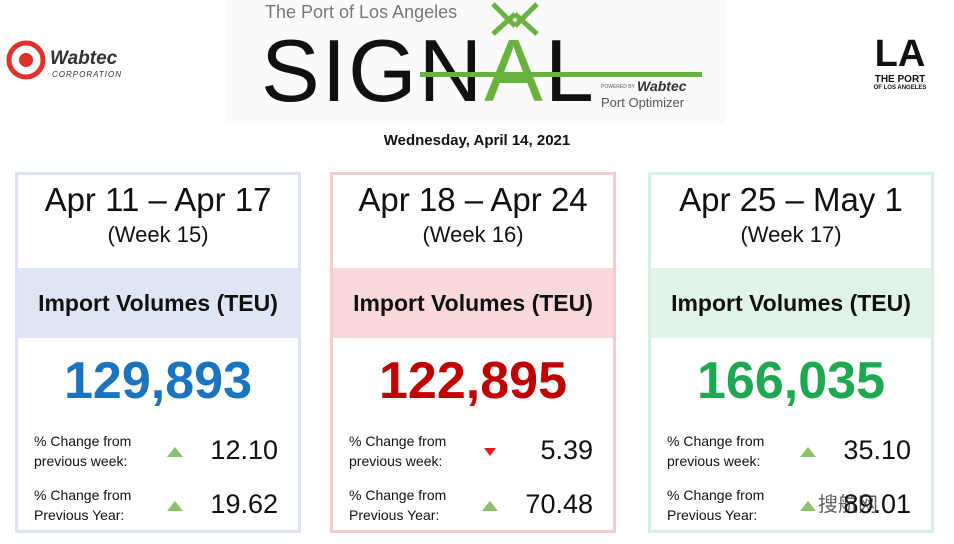 This screenshot has width=954, height=544. I want to click on week-label: (Week 16), so click(473, 234).